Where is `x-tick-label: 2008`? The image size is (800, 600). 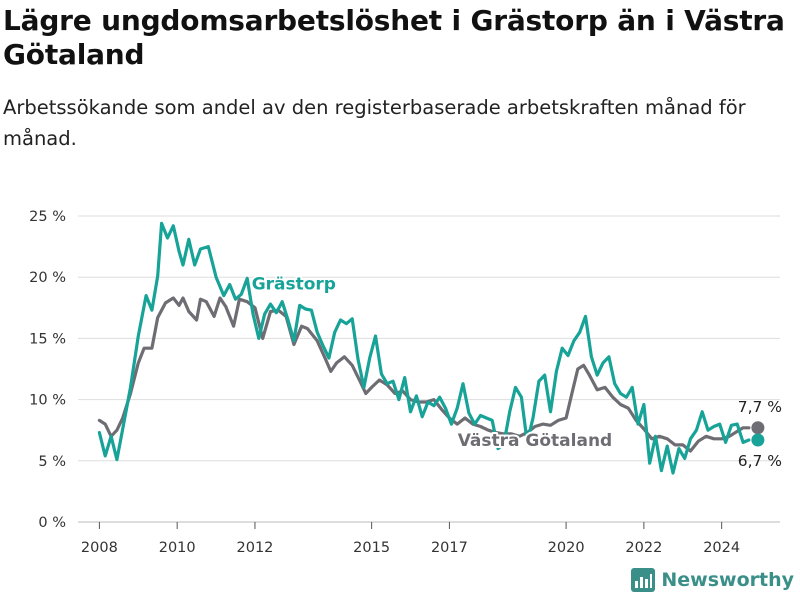
x-tick-label: 2008 is located at coordinates (99, 548).